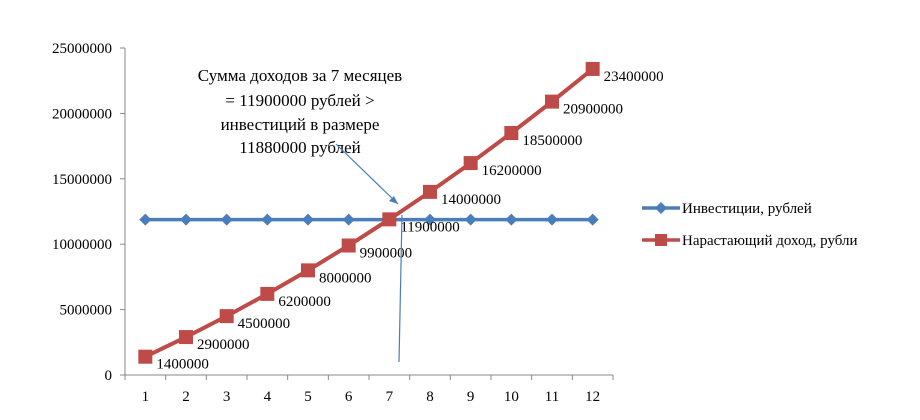 The height and width of the screenshot is (420, 920). Describe the element at coordinates (429, 227) in the screenshot. I see `data-label: 11900000` at that location.